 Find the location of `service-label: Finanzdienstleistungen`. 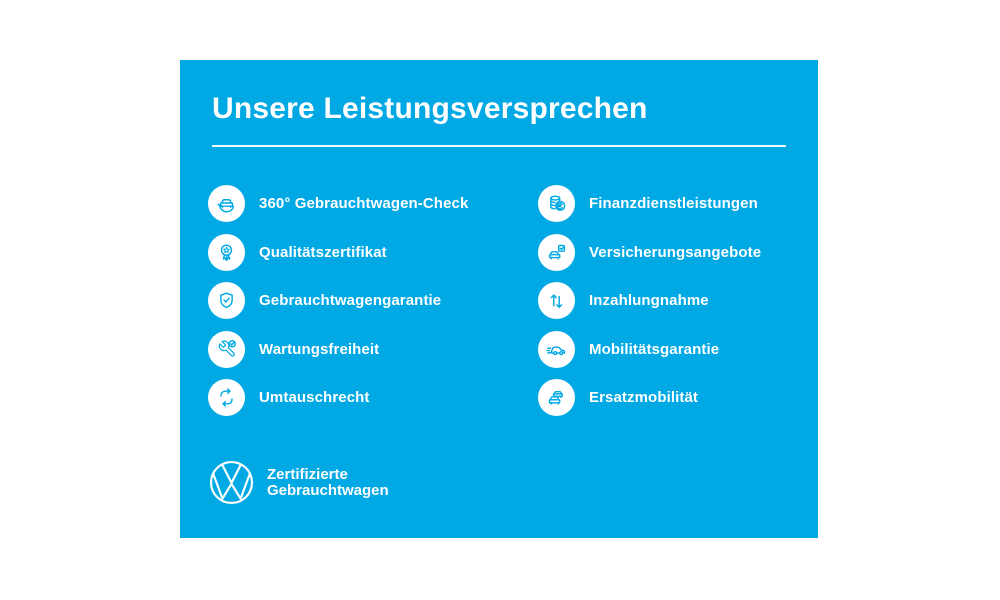

service-label: Finanzdienstleistungen is located at coordinates (673, 203).